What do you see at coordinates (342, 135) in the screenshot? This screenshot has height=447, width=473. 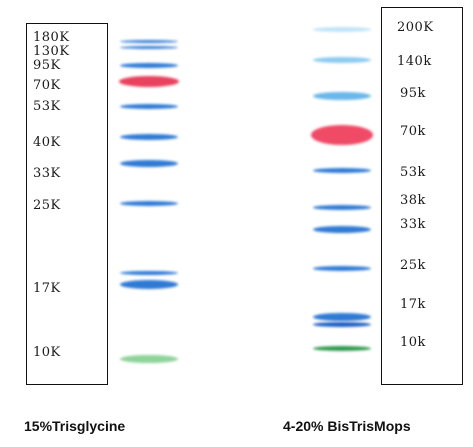 I see `gel-band-70k-right` at bounding box center [342, 135].